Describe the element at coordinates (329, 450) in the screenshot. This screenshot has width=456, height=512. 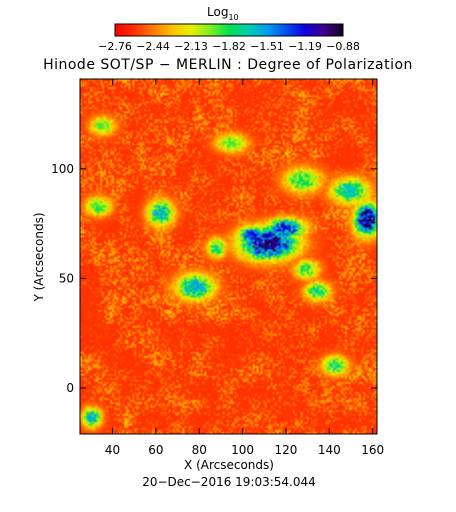
I see `x-tick-label: 140` at that location.